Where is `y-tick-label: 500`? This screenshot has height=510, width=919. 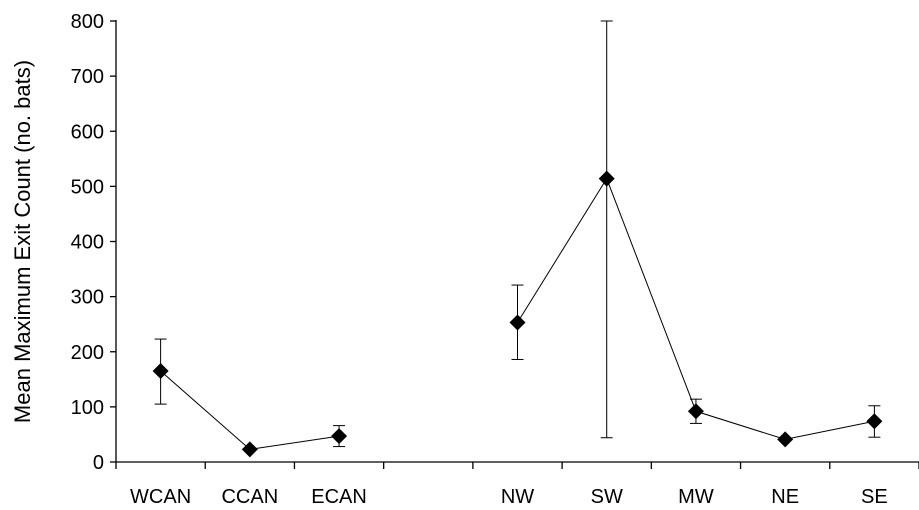 y-tick-label: 500 is located at coordinates (87, 187).